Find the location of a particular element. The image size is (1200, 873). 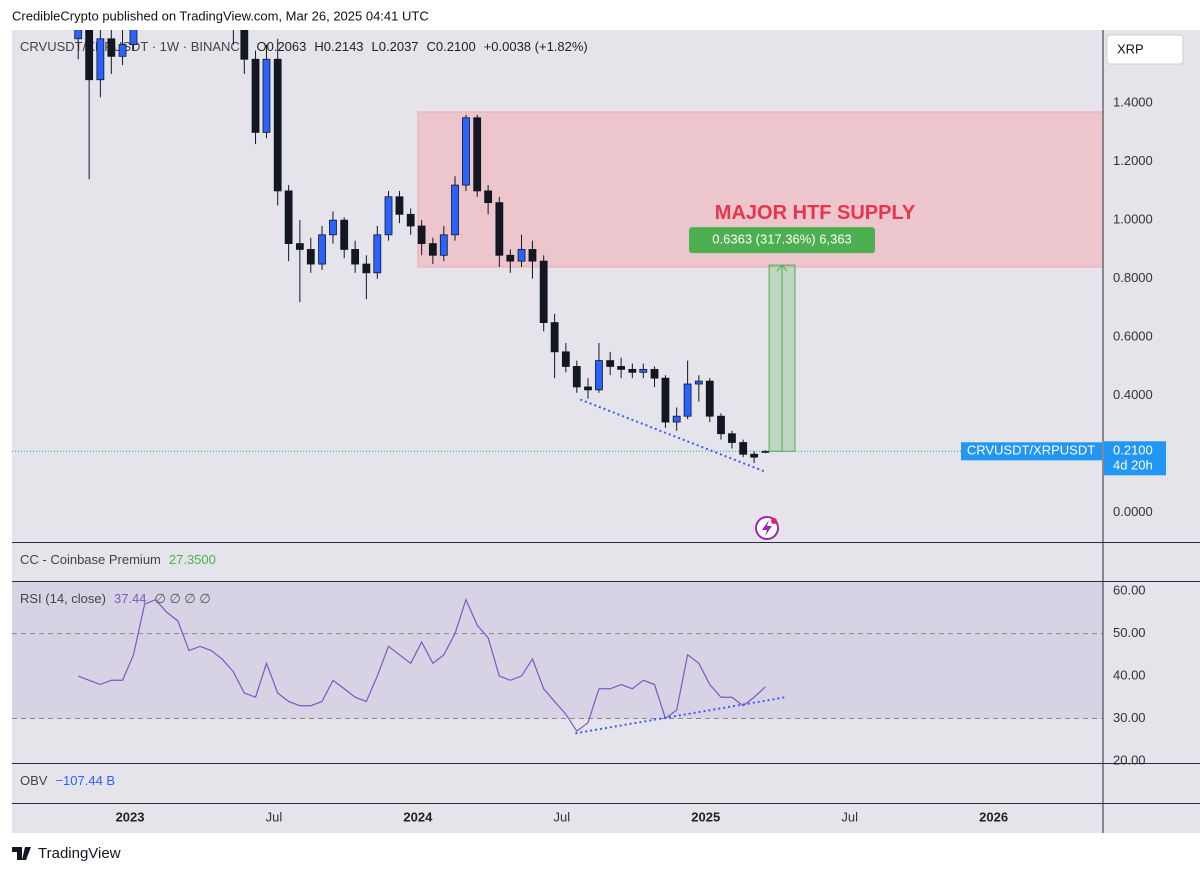

trend-line is located at coordinates (672, 435).